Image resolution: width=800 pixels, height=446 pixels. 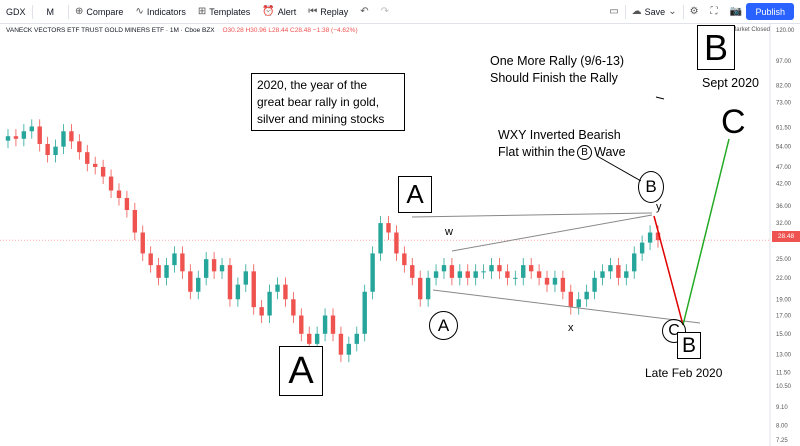 What do you see at coordinates (79, 11) in the screenshot?
I see `plus-circle-icon: ⊕` at bounding box center [79, 11].